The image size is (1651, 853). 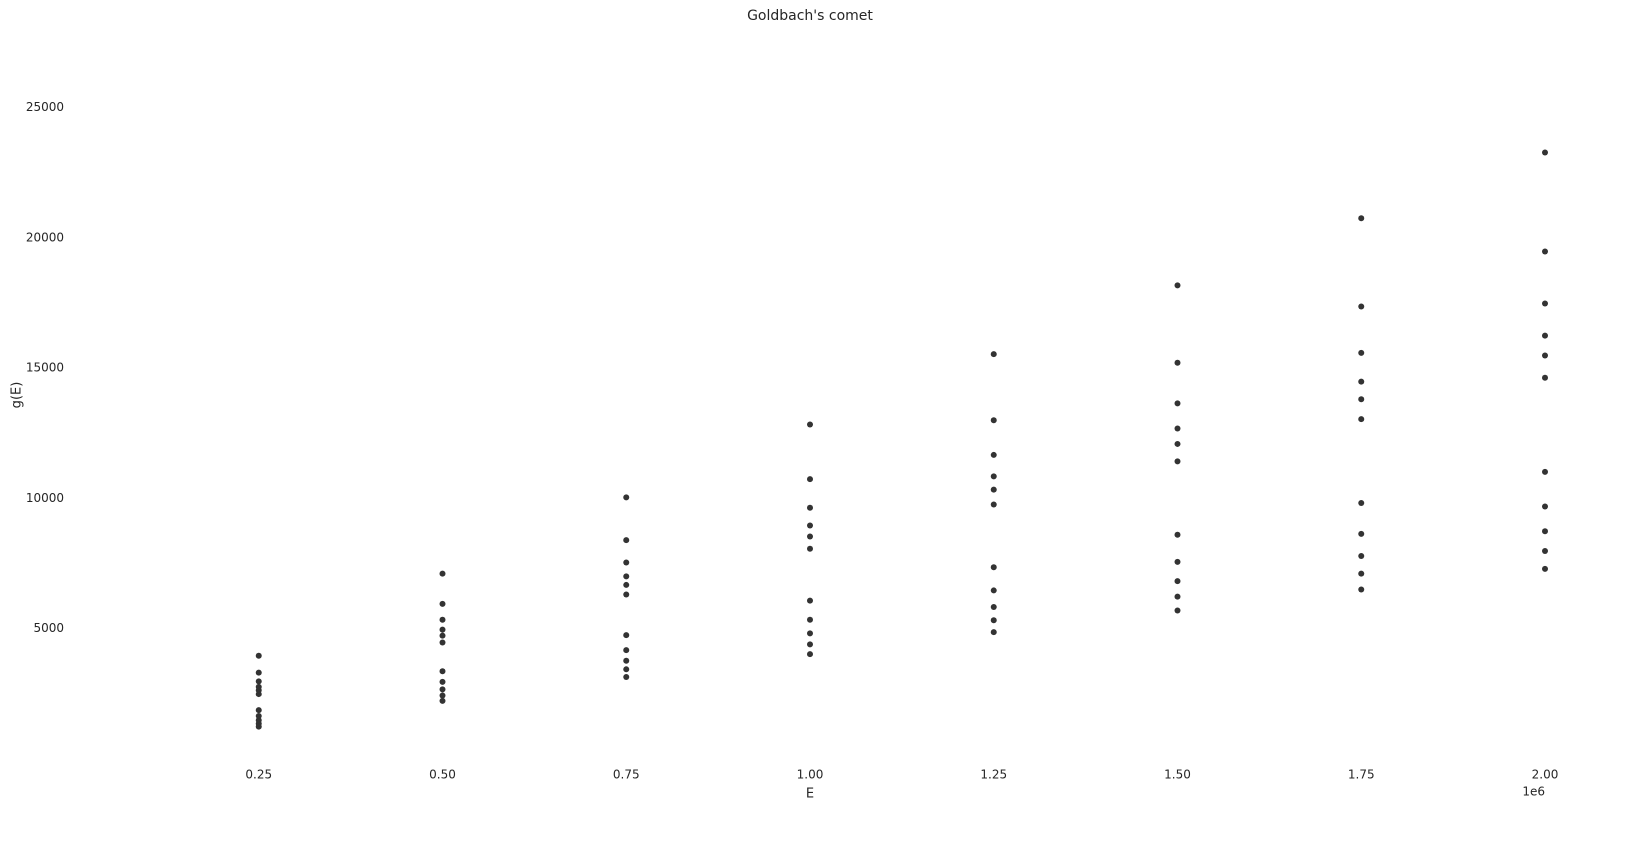 What do you see at coordinates (1361, 775) in the screenshot?
I see `x-tick-label: 1.75` at bounding box center [1361, 775].